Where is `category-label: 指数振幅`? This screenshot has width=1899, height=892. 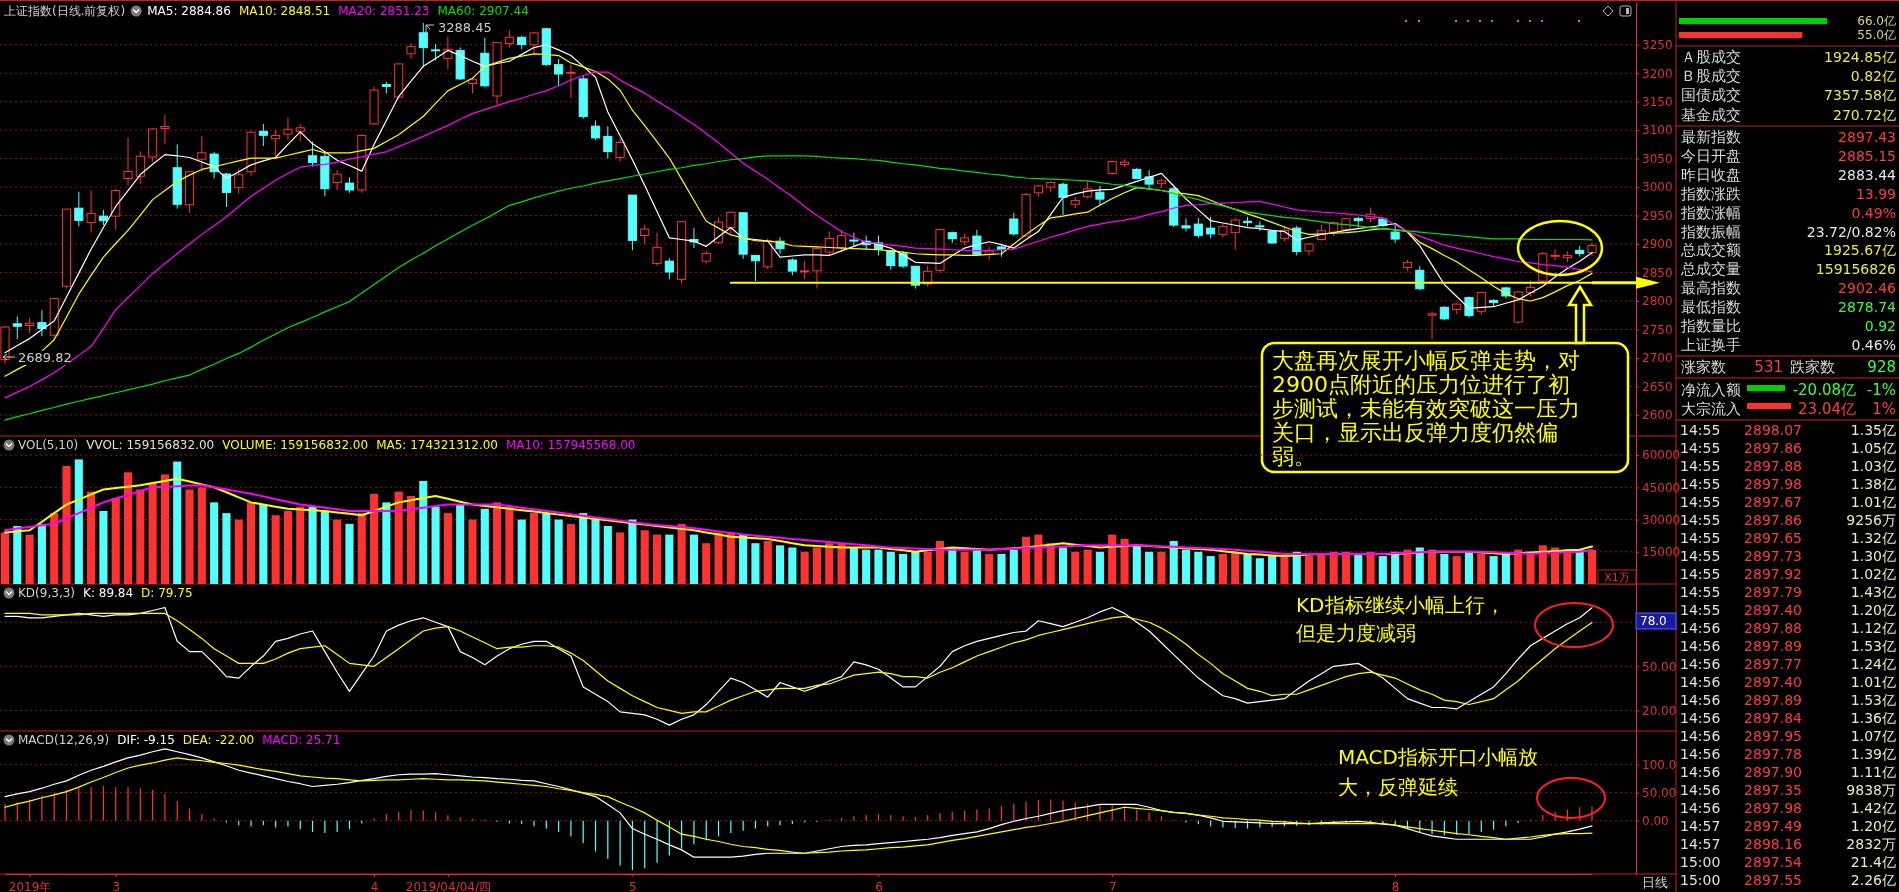 category-label: 指数振幅 is located at coordinates (1710, 231).